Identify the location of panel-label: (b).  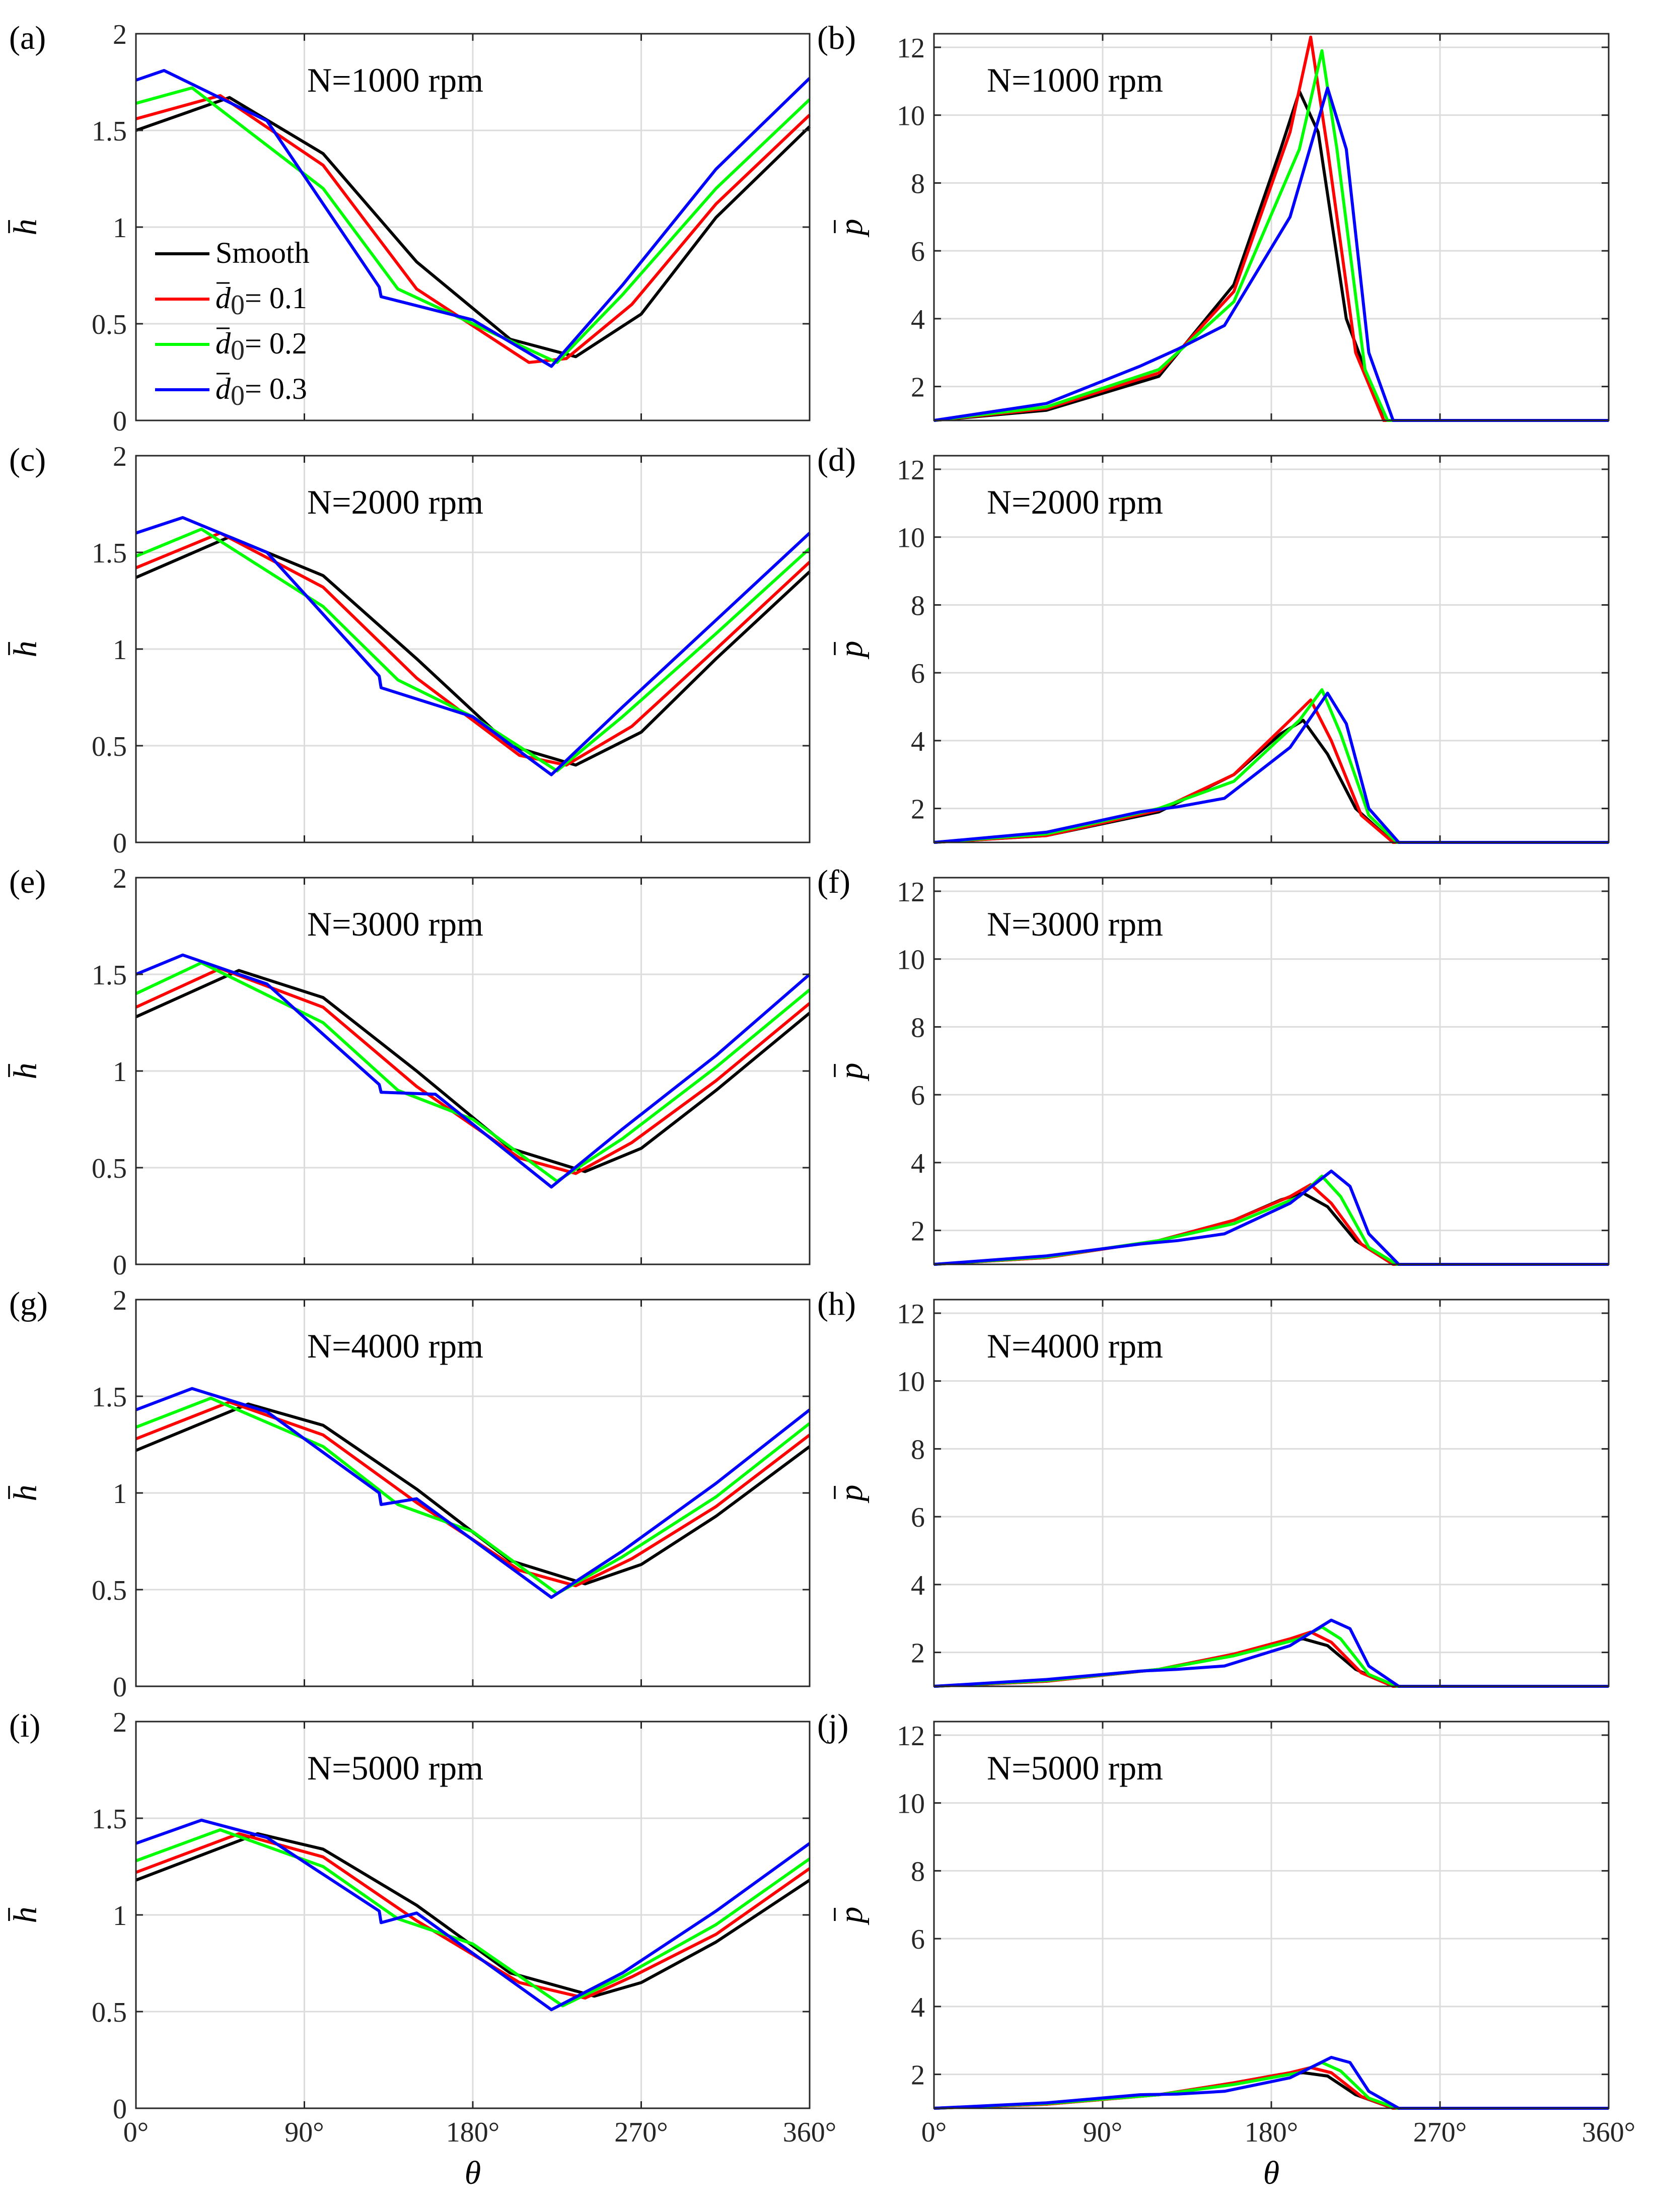
(836, 38).